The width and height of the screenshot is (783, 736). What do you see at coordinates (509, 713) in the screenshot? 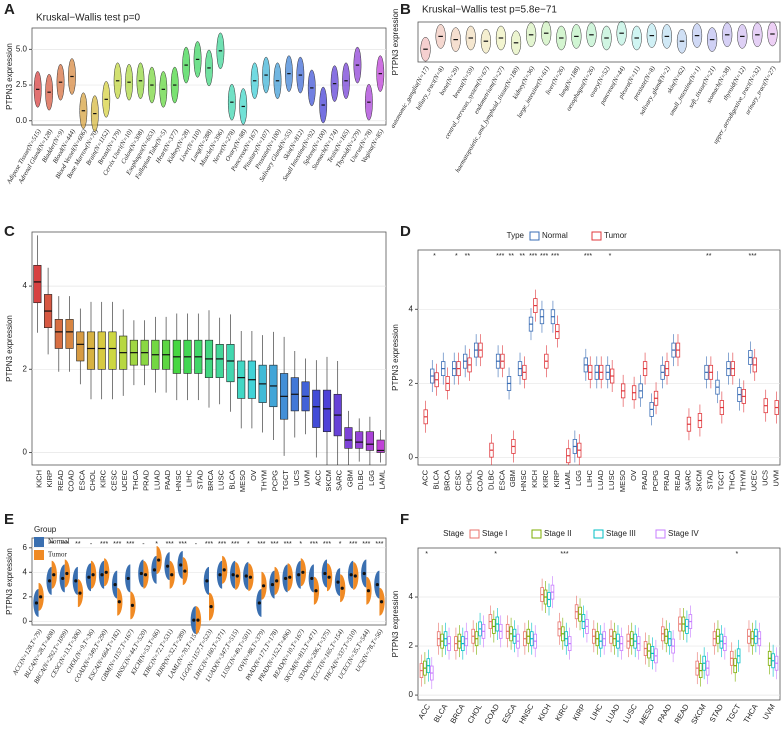
I see `x-tick-label: ESCA` at bounding box center [509, 713].